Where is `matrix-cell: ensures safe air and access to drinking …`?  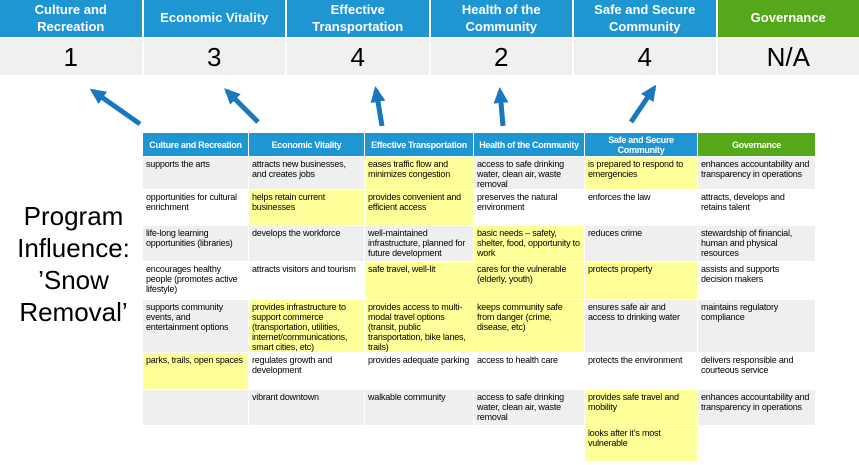
matrix-cell: ensures safe air and access to drinking … is located at coordinates (641, 326).